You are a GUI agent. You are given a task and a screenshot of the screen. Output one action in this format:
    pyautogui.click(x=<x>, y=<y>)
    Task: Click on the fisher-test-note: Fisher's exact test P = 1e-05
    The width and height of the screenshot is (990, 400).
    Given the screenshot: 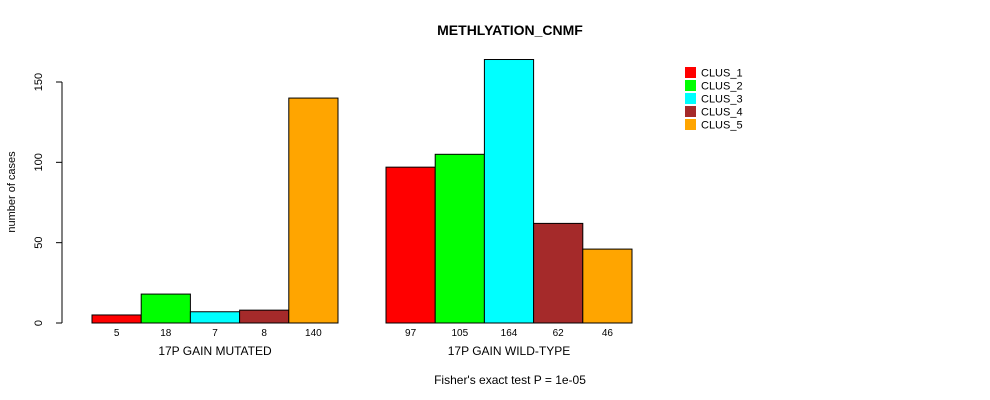 What is the action you would take?
    pyautogui.click(x=510, y=380)
    